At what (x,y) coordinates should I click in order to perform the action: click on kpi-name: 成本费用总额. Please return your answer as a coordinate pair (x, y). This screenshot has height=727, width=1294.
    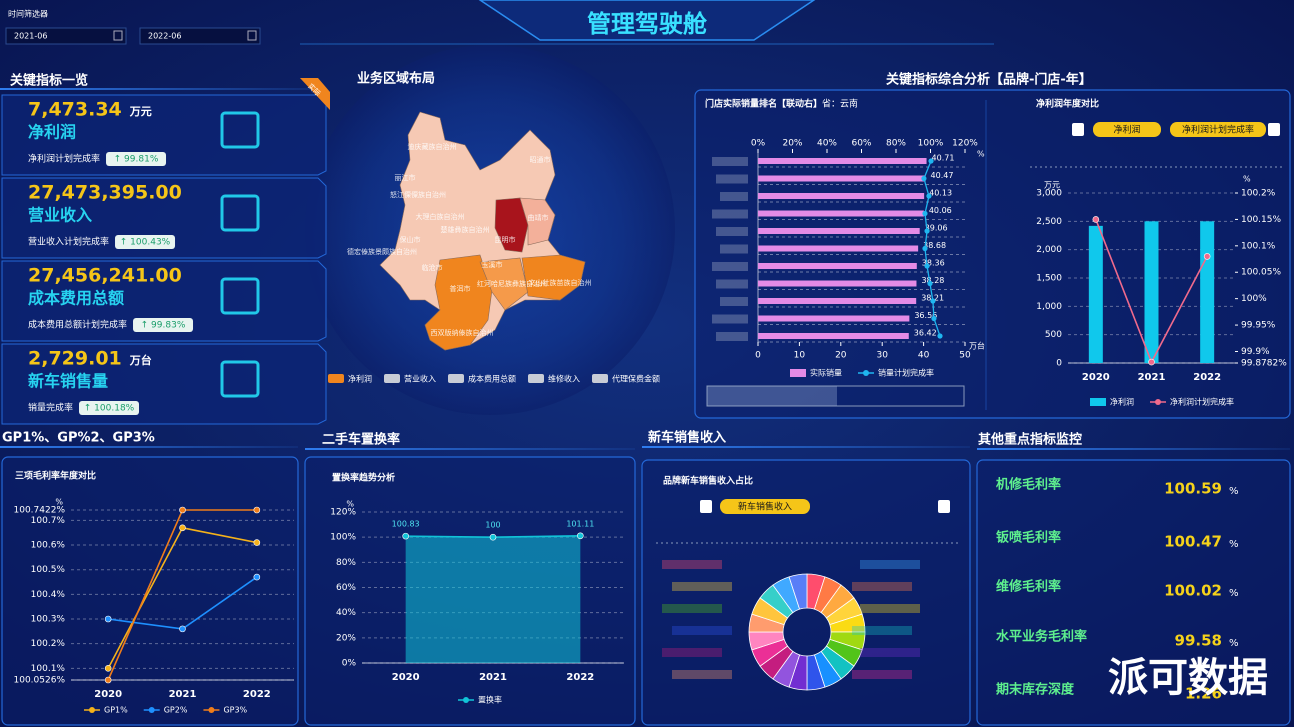
    Looking at the image, I should click on (76, 298).